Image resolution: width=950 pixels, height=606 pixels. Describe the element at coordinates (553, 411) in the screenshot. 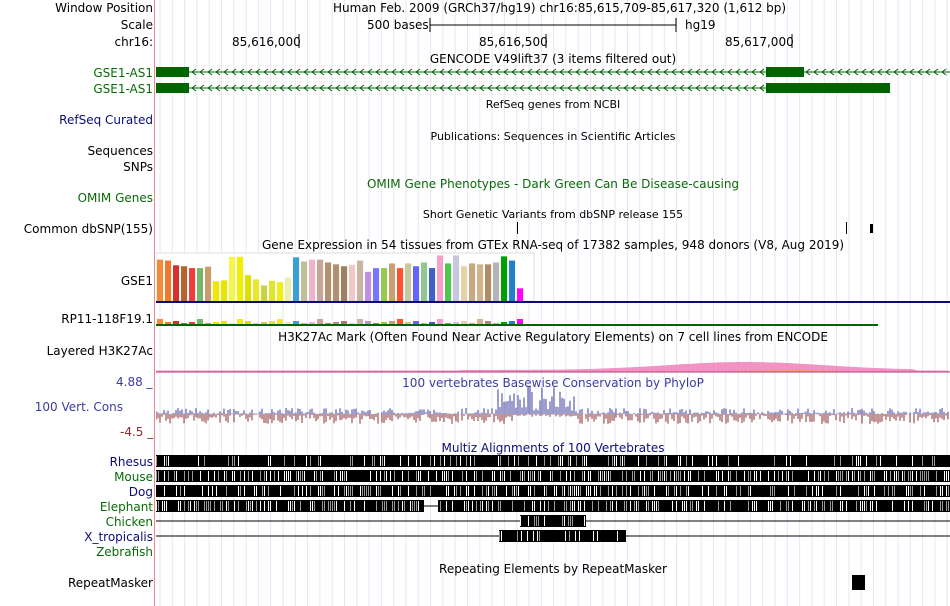

I see `phylop-conservation-plot` at that location.